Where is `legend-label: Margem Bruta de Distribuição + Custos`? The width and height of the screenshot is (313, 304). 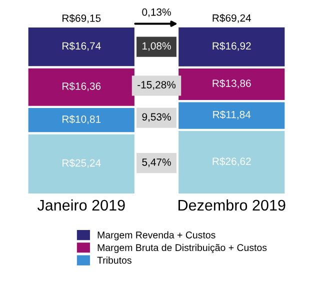
legend-label: Margem Bruta de Distribuição + Custos is located at coordinates (182, 249).